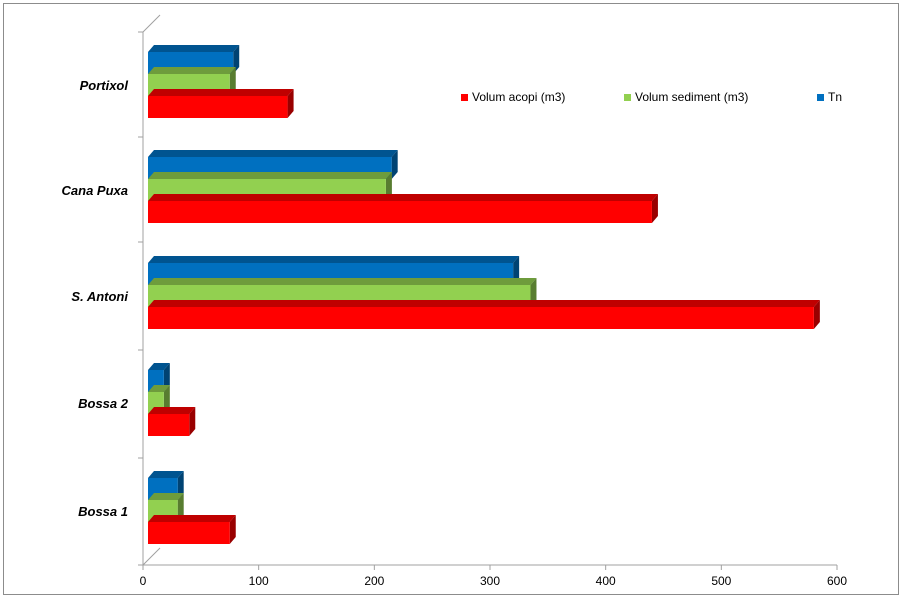 The image size is (904, 599). I want to click on x-tick-label: 600, so click(837, 581).